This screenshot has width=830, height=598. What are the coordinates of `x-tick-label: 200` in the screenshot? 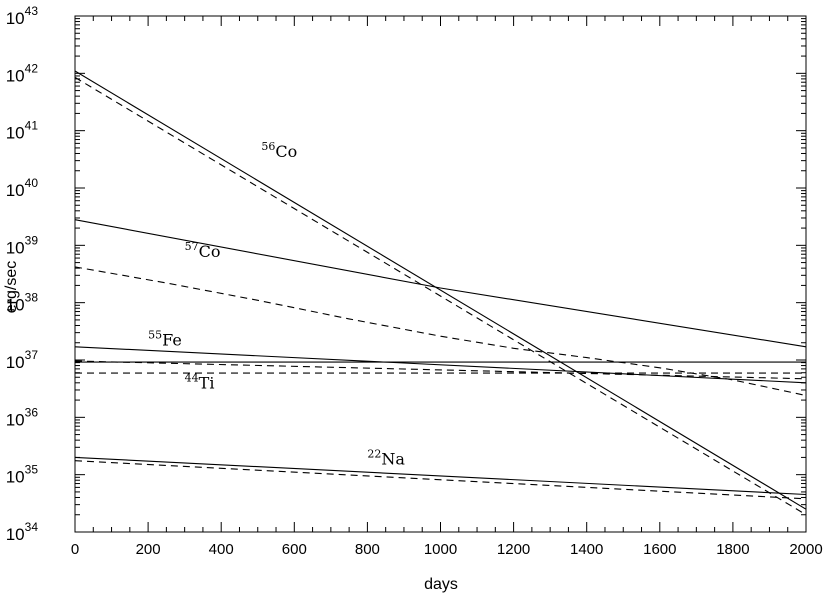 It's located at (148, 549).